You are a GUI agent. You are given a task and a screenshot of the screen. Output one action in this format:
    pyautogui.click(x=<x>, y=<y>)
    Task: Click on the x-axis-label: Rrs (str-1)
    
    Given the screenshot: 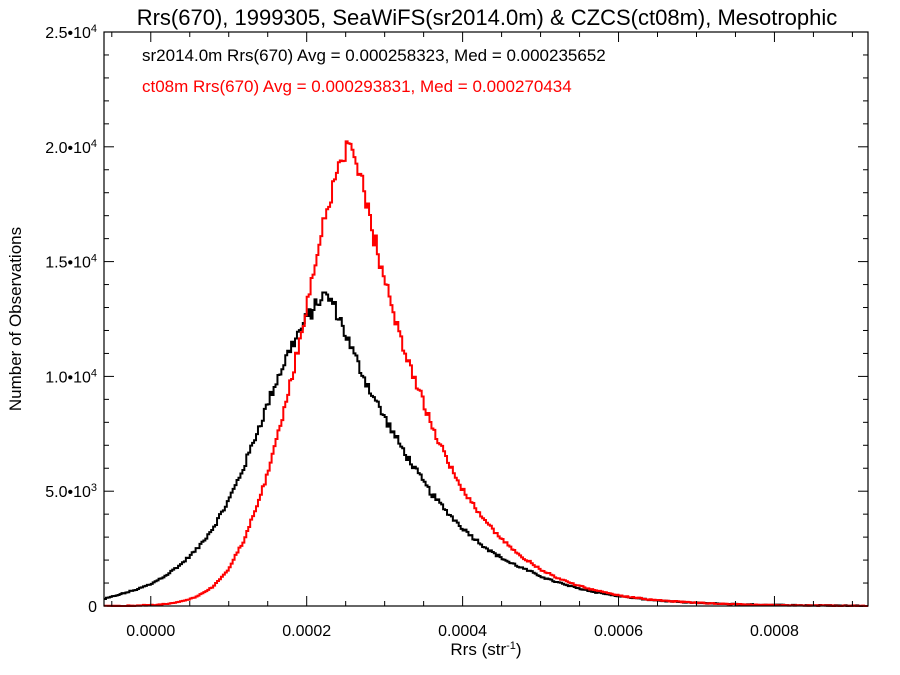 What is the action you would take?
    pyautogui.click(x=485, y=649)
    